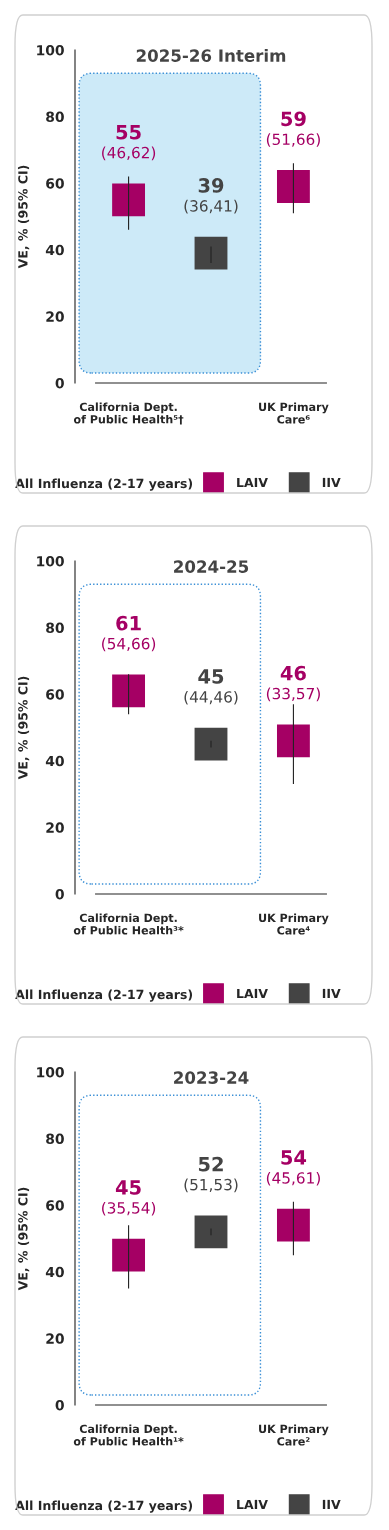 The width and height of the screenshot is (389, 1530). What do you see at coordinates (294, 924) in the screenshot?
I see `x-tick-label: UK Primary Care⁴` at bounding box center [294, 924].